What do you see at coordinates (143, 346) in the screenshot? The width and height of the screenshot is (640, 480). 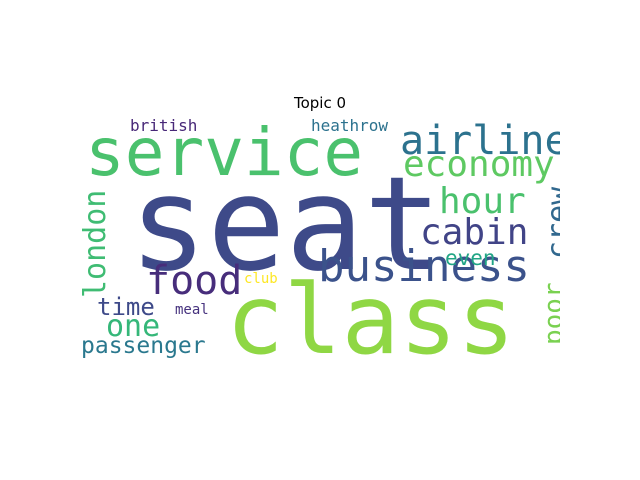 I see `word-passenger: passenger` at bounding box center [143, 346].